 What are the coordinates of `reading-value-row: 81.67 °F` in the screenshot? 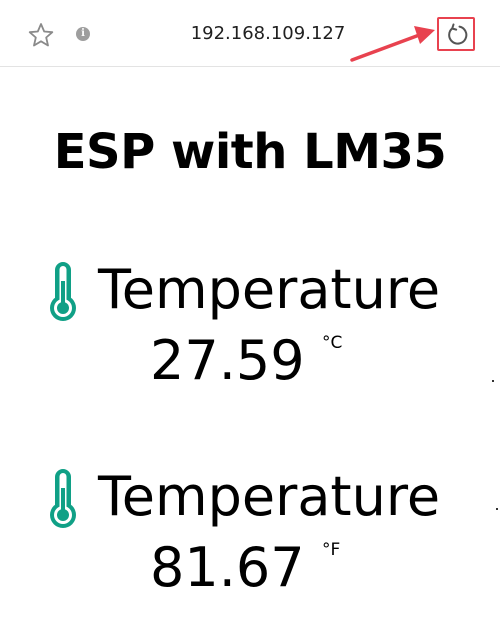 It's located at (250, 568).